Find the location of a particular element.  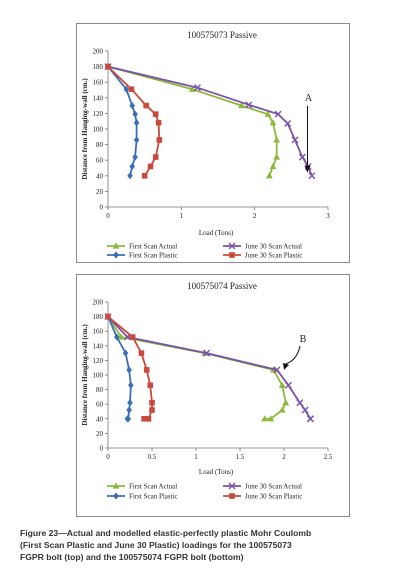

legend-entry: First Scan Plastic is located at coordinates (142, 255).